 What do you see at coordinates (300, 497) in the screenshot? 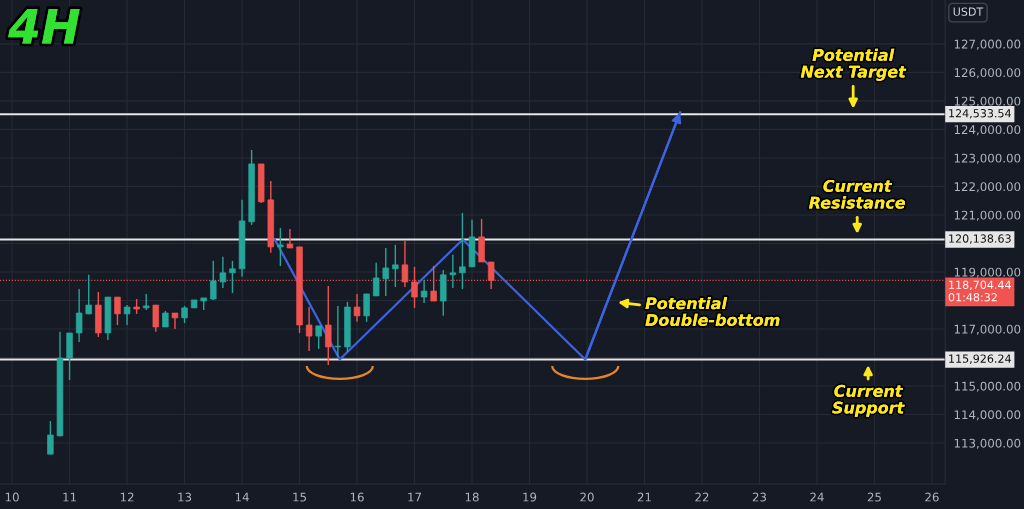
I see `x-tick-label: 15` at bounding box center [300, 497].